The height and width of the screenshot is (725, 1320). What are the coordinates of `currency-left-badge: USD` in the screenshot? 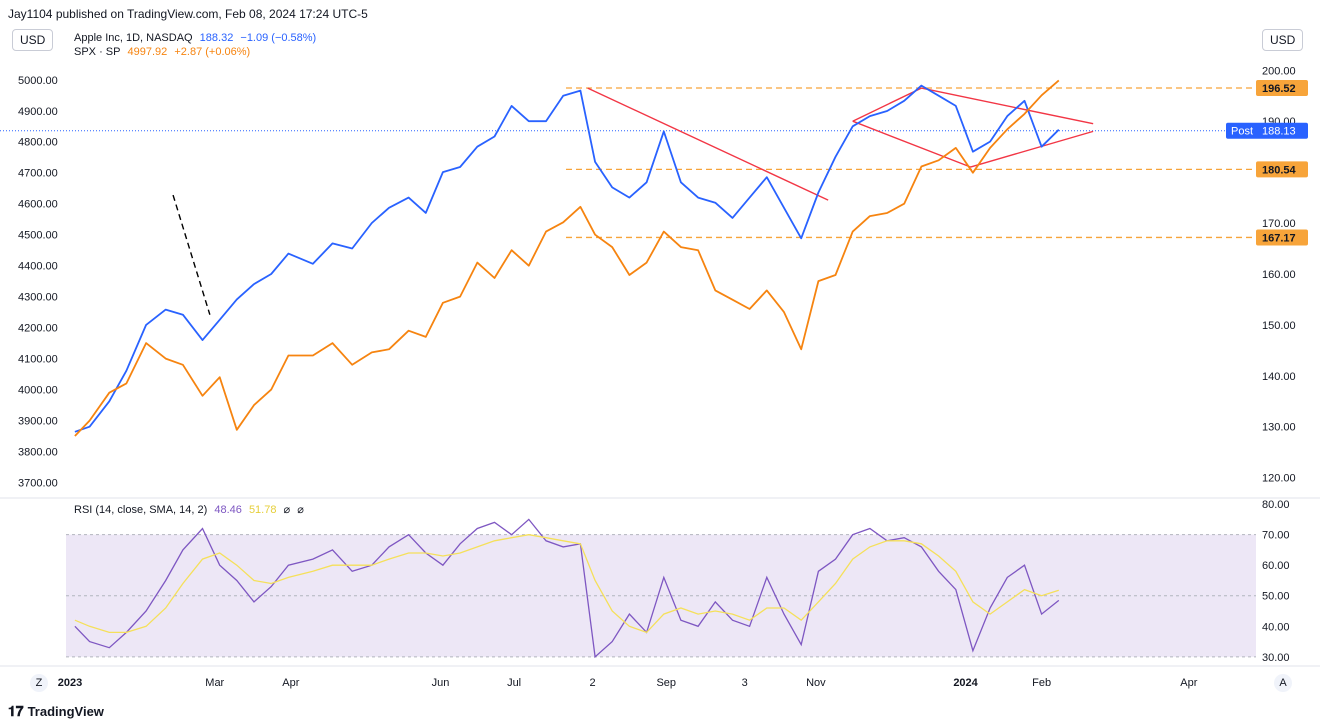 It's located at (33, 40).